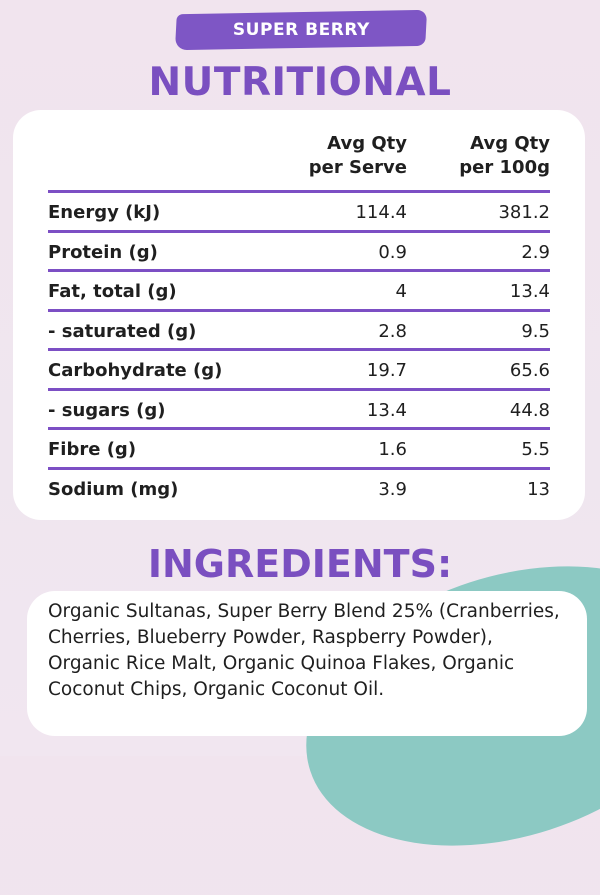  I want to click on flavour-badge-label: SUPER BERRY, so click(301, 30).